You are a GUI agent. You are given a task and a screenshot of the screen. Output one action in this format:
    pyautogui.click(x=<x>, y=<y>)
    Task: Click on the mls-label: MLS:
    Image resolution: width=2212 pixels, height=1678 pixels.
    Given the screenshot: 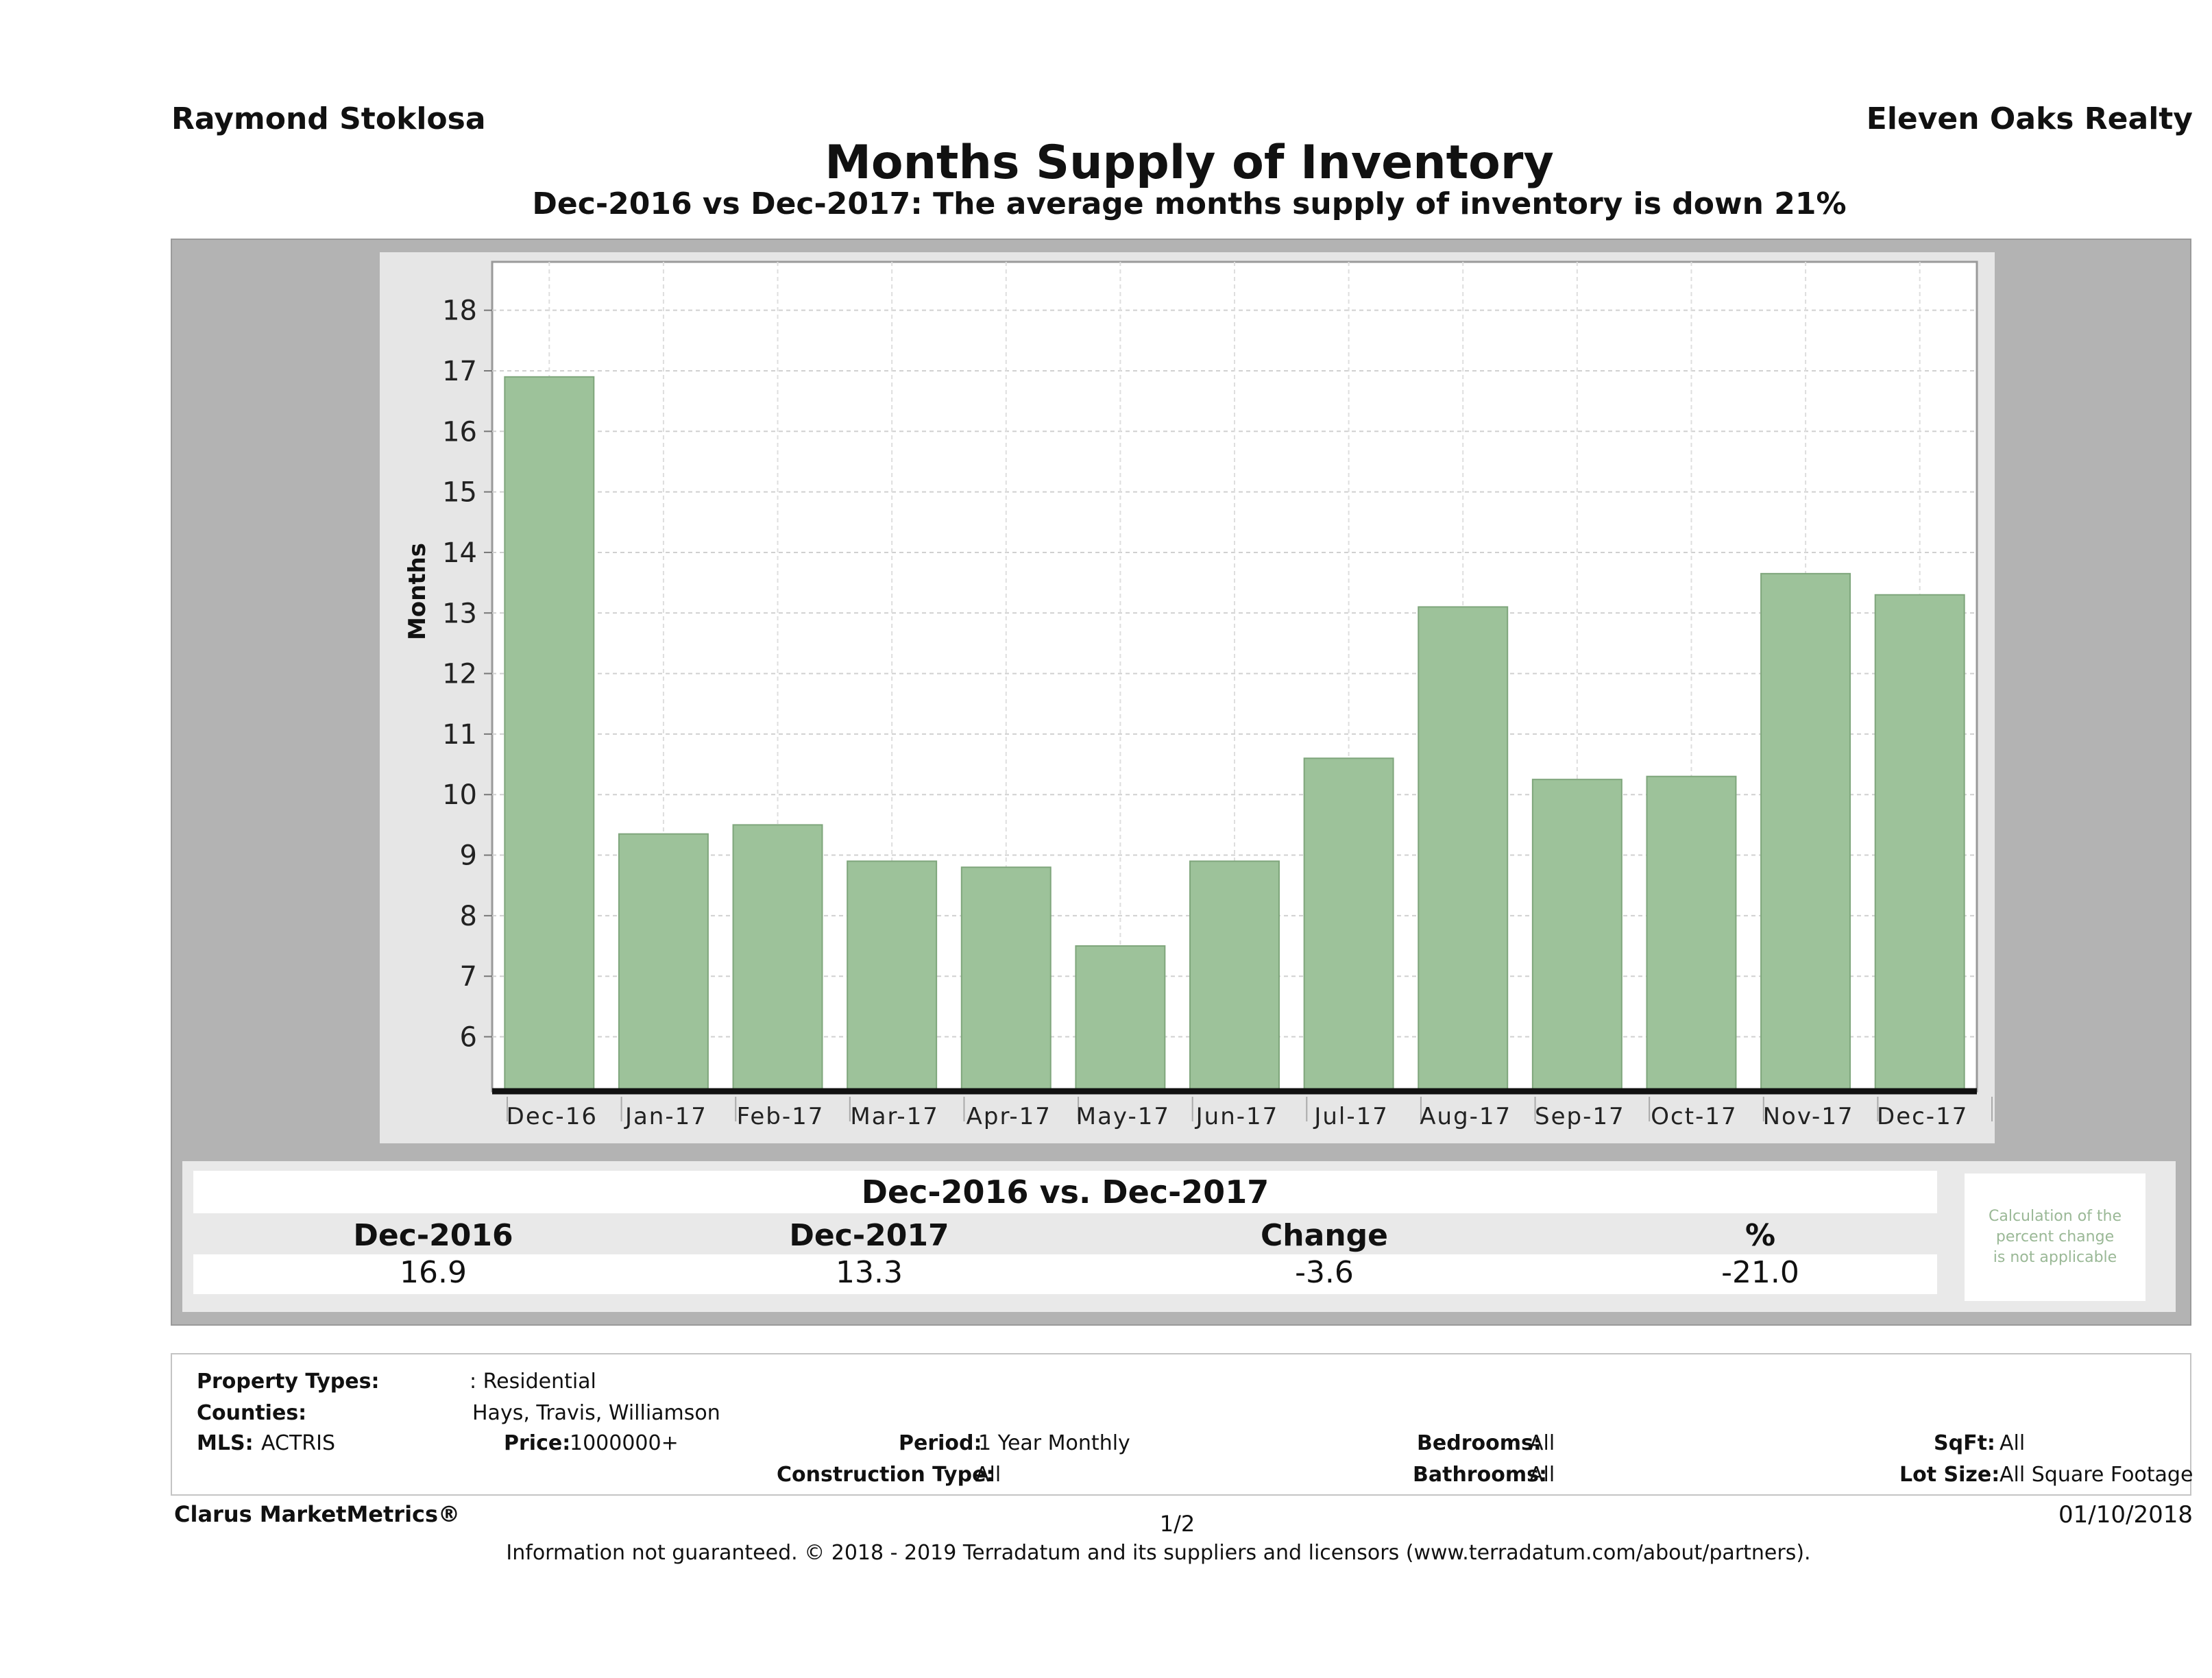 What is the action you would take?
    pyautogui.click(x=225, y=1443)
    